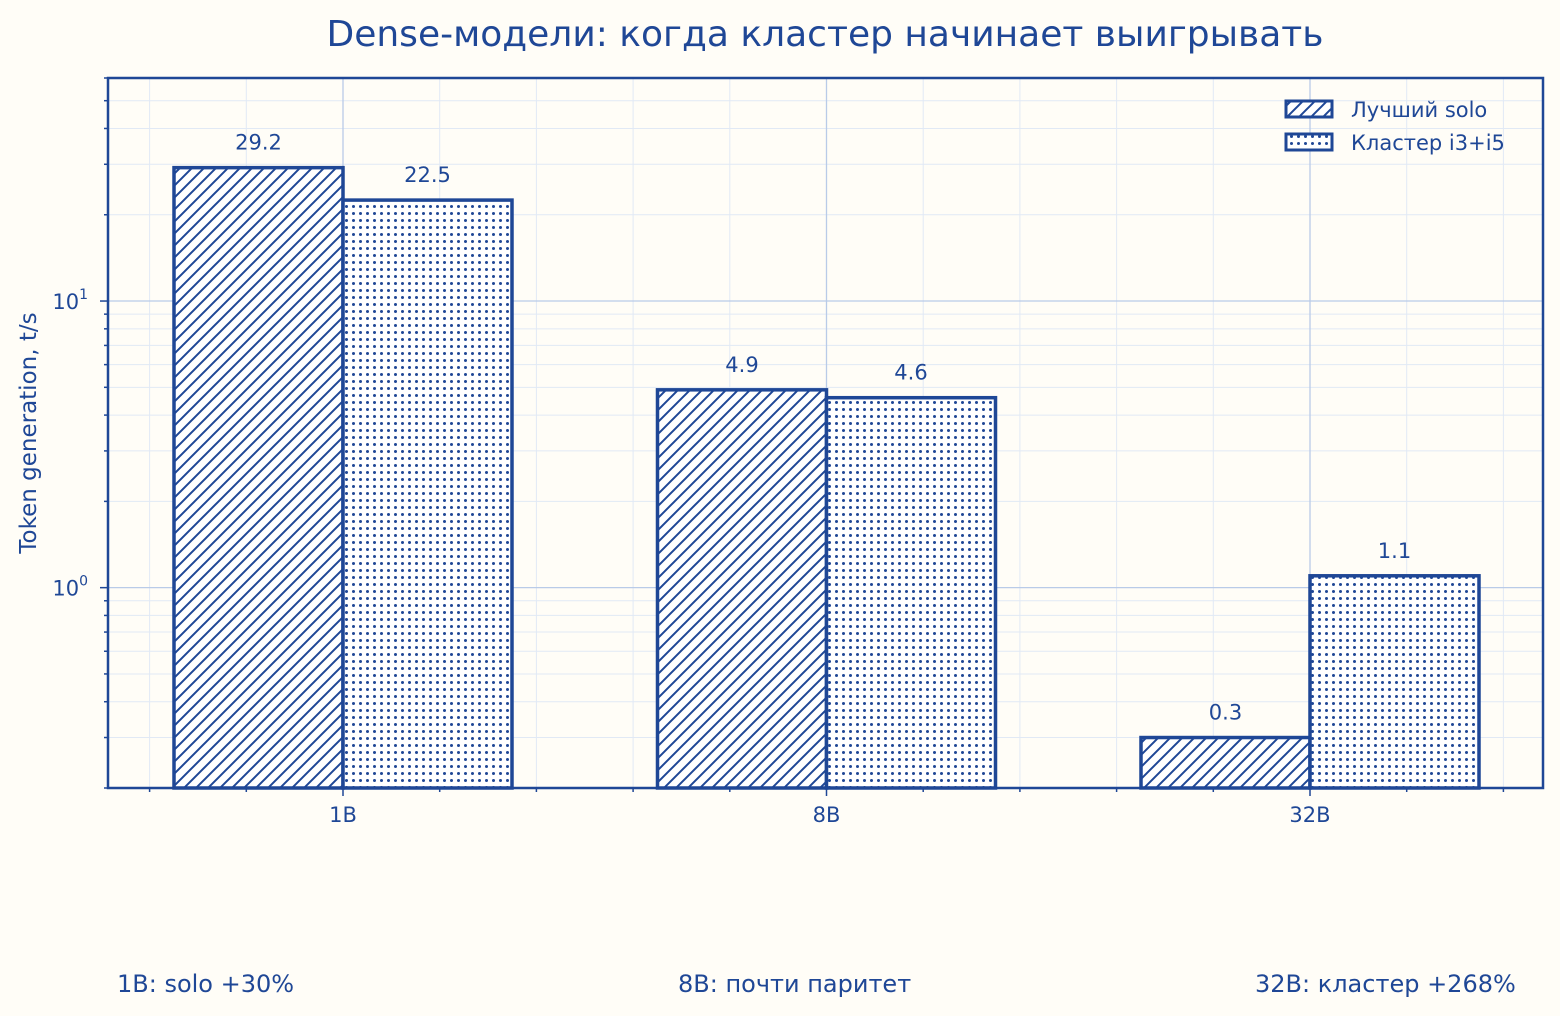 The height and width of the screenshot is (1016, 1560). I want to click on x-tick-label: 1B, so click(343, 815).